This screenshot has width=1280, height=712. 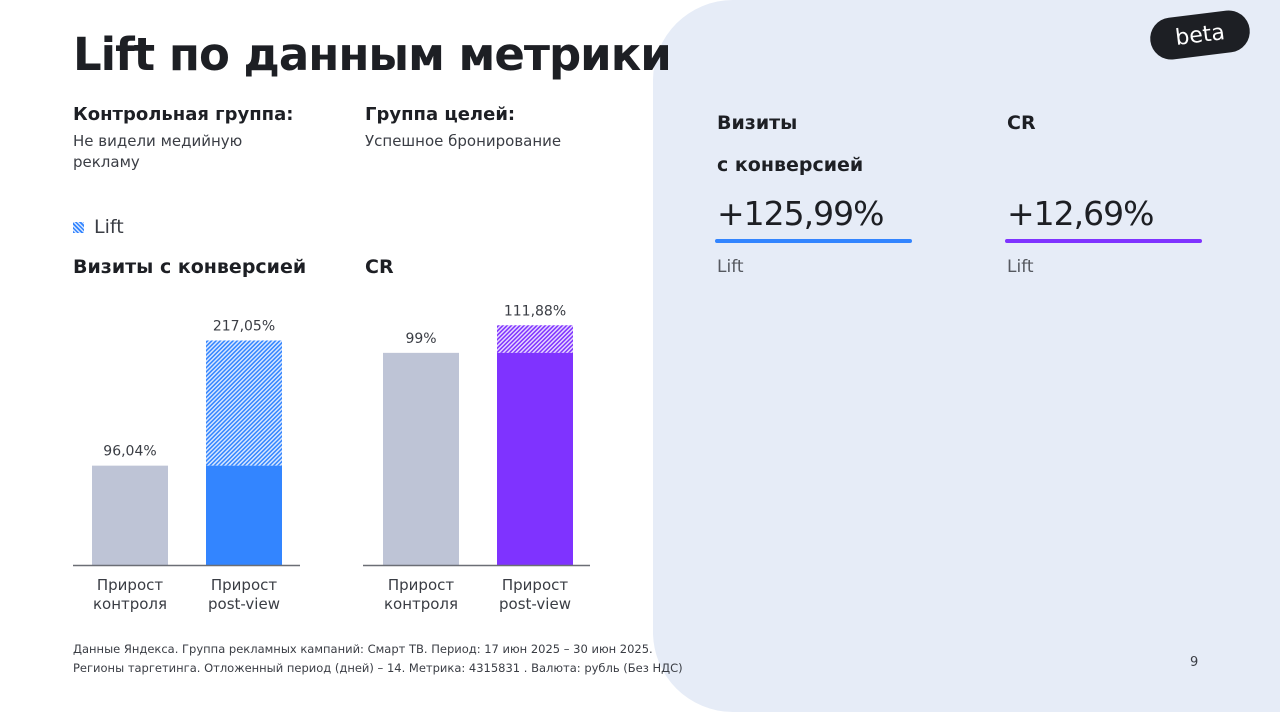 I want to click on metric-value: +125,99%, so click(x=800, y=213).